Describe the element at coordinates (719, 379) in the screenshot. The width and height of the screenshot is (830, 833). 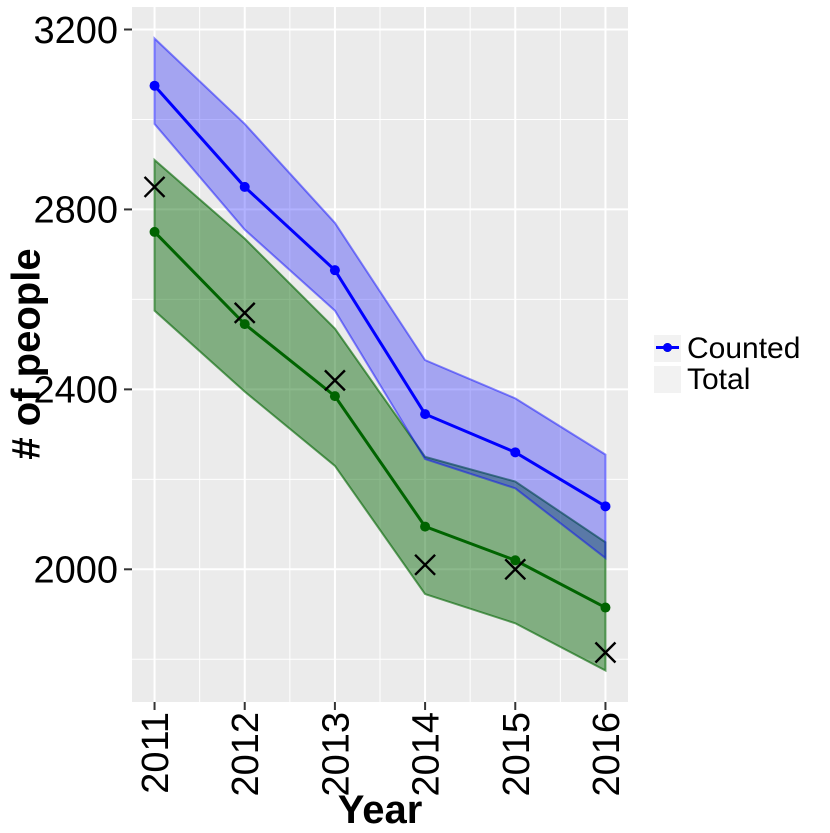
I see `legend-label-total: Total` at that location.